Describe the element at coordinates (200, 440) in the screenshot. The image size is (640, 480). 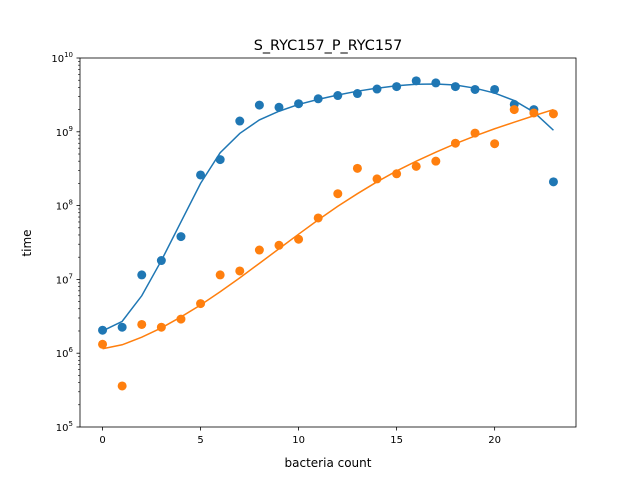
I see `x-tick-label: 5` at that location.